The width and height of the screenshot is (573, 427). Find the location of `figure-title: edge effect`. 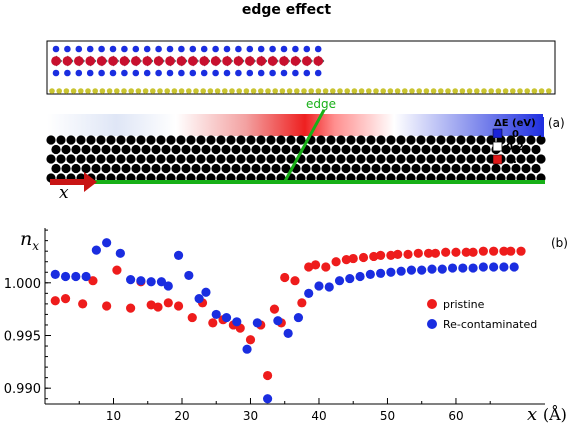

figure-title: edge effect is located at coordinates (286, 10).